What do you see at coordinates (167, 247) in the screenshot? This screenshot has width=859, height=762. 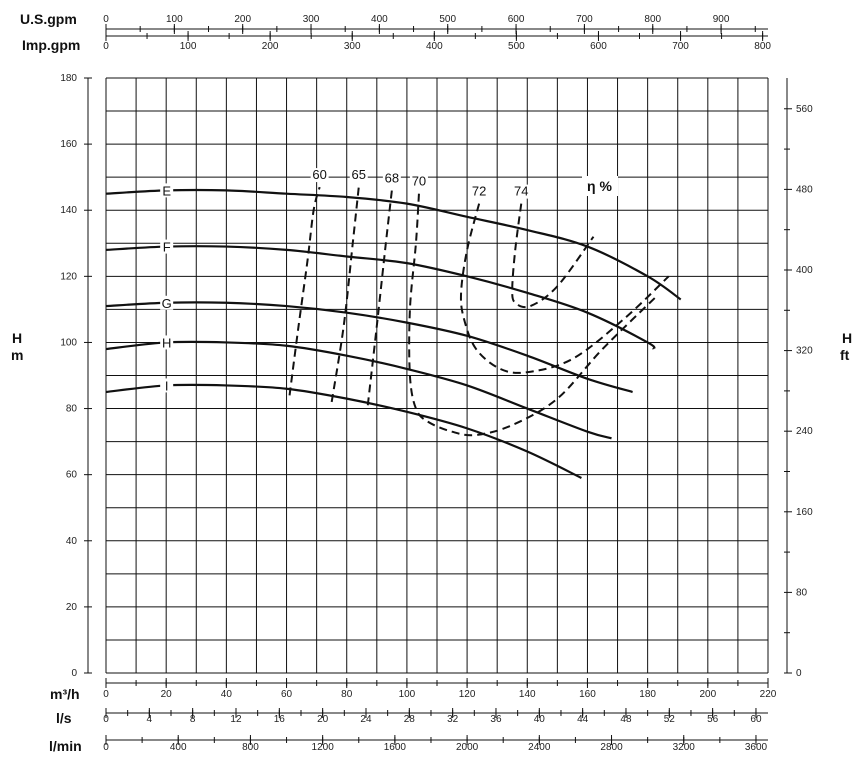 I see `curve-label-f: F` at bounding box center [167, 247].